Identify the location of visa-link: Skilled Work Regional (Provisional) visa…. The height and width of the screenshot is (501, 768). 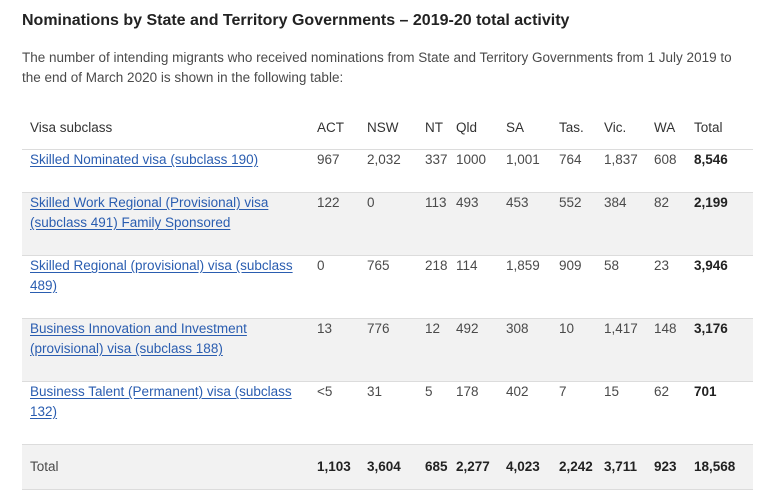
(149, 212).